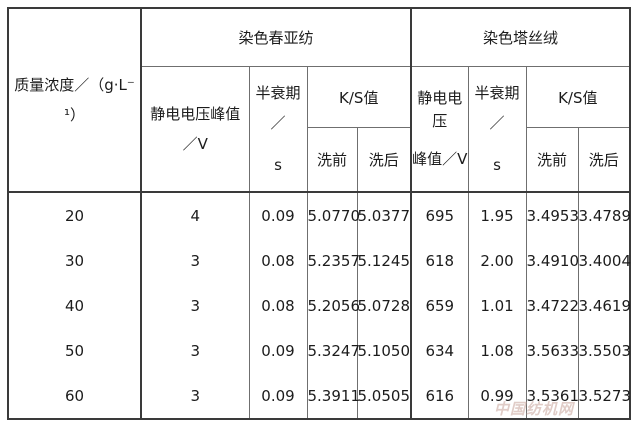  I want to click on header-halflife-g1-line2: ／, so click(278, 123).